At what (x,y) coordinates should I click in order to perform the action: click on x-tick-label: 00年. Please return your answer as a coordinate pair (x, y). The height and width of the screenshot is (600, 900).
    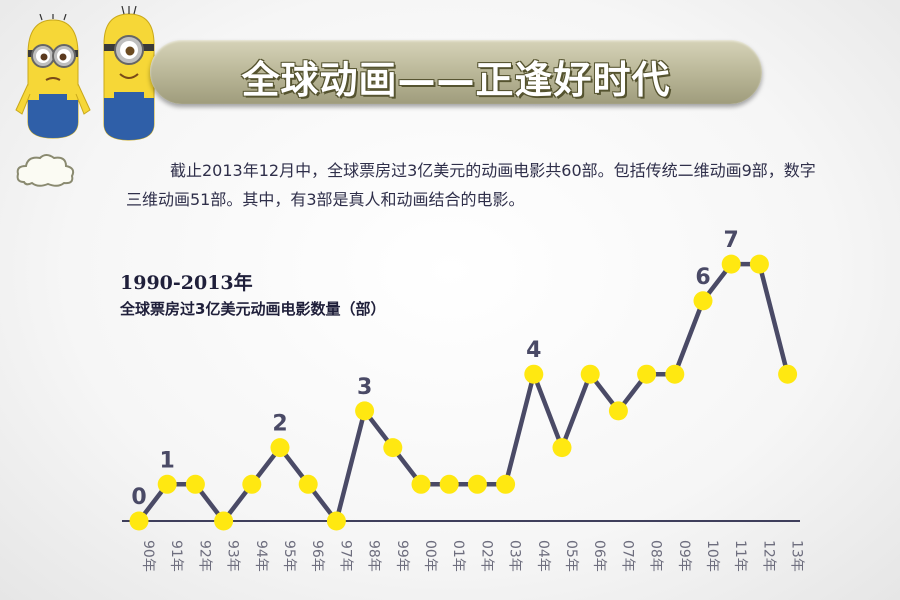
    Looking at the image, I should click on (430, 556).